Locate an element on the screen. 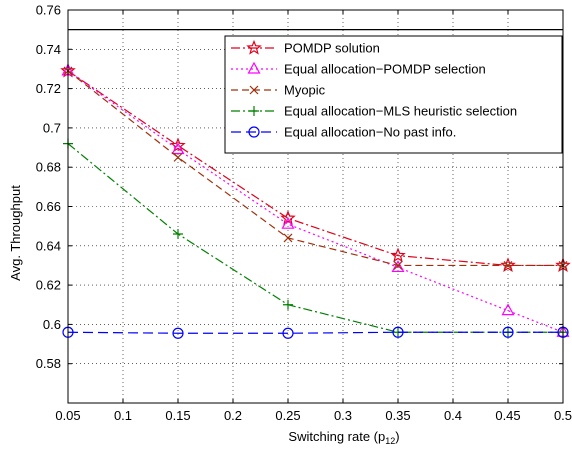 The height and width of the screenshot is (449, 572). y-tick-label: 0.62 is located at coordinates (48, 285).